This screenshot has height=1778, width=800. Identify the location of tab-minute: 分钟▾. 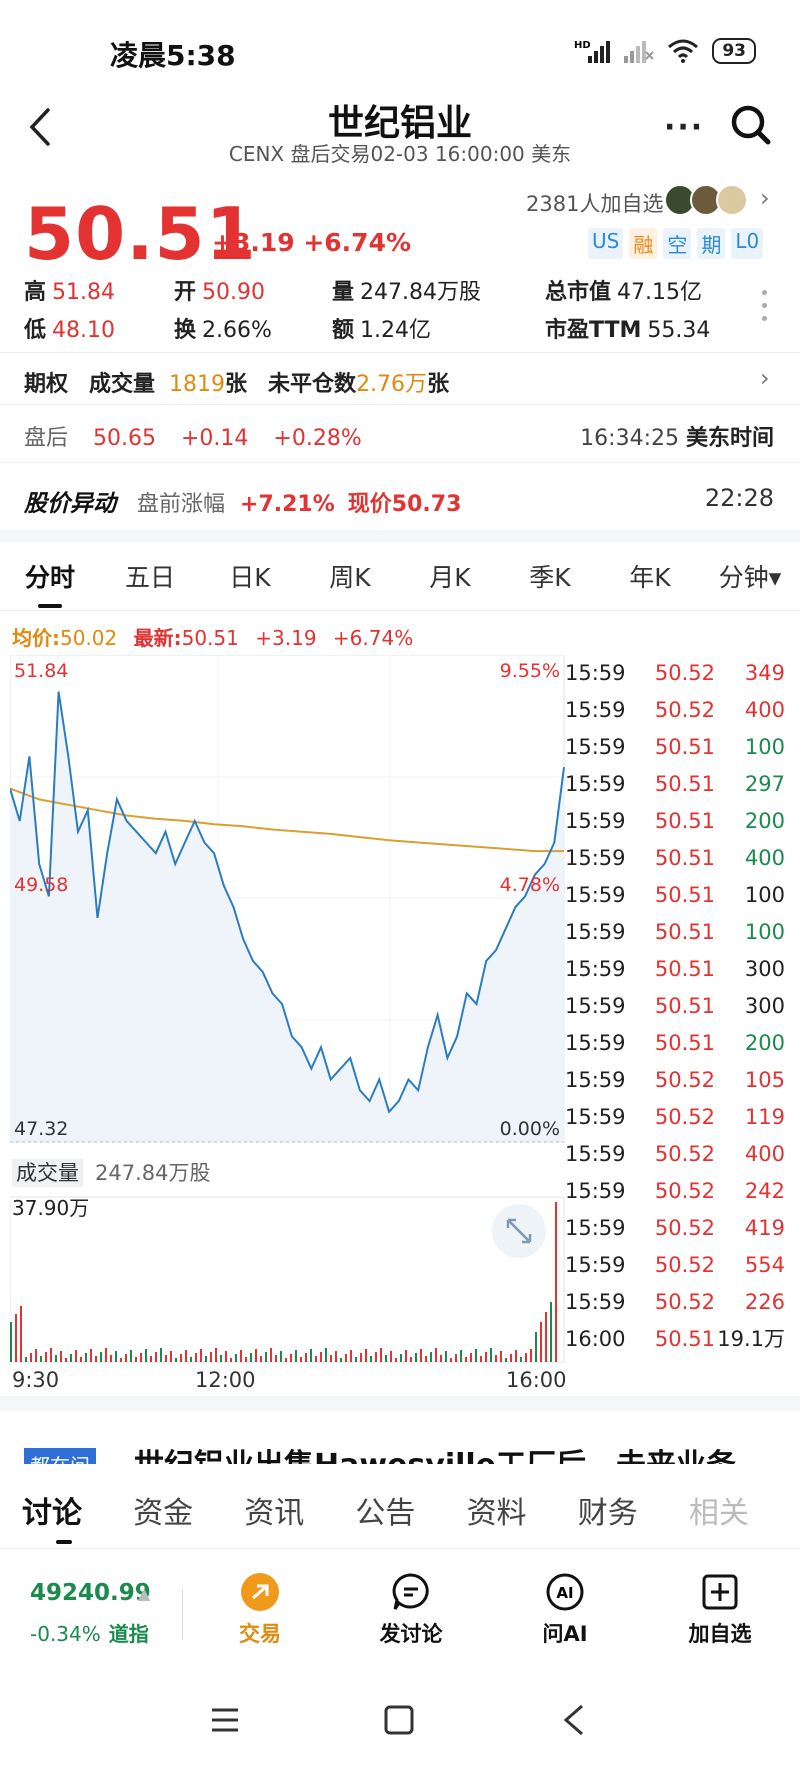
(750, 577).